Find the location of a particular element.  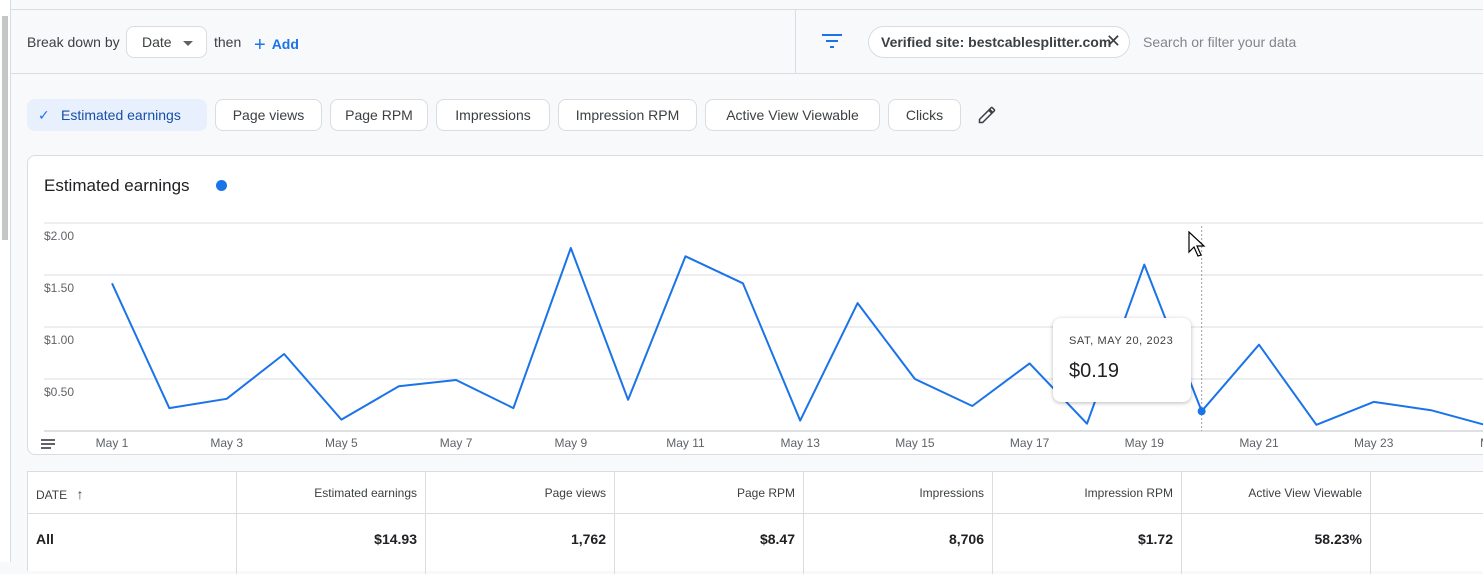

then-label: then is located at coordinates (228, 42).